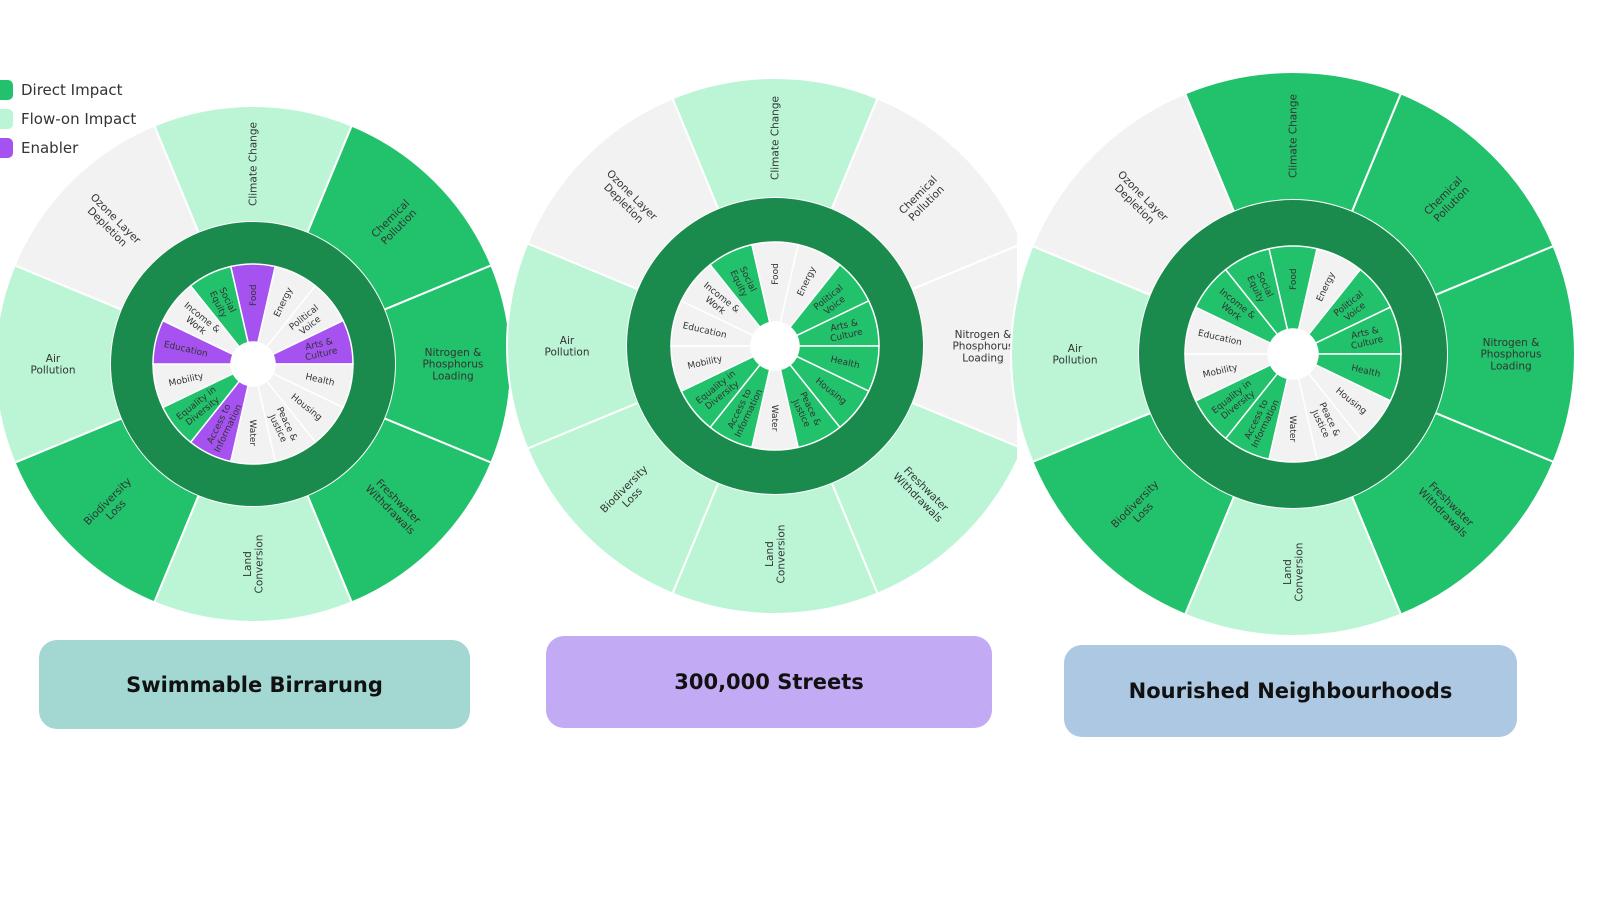 This screenshot has width=1600, height=900. I want to click on legend-item-direct-impact: Direct Impact, so click(68, 89).